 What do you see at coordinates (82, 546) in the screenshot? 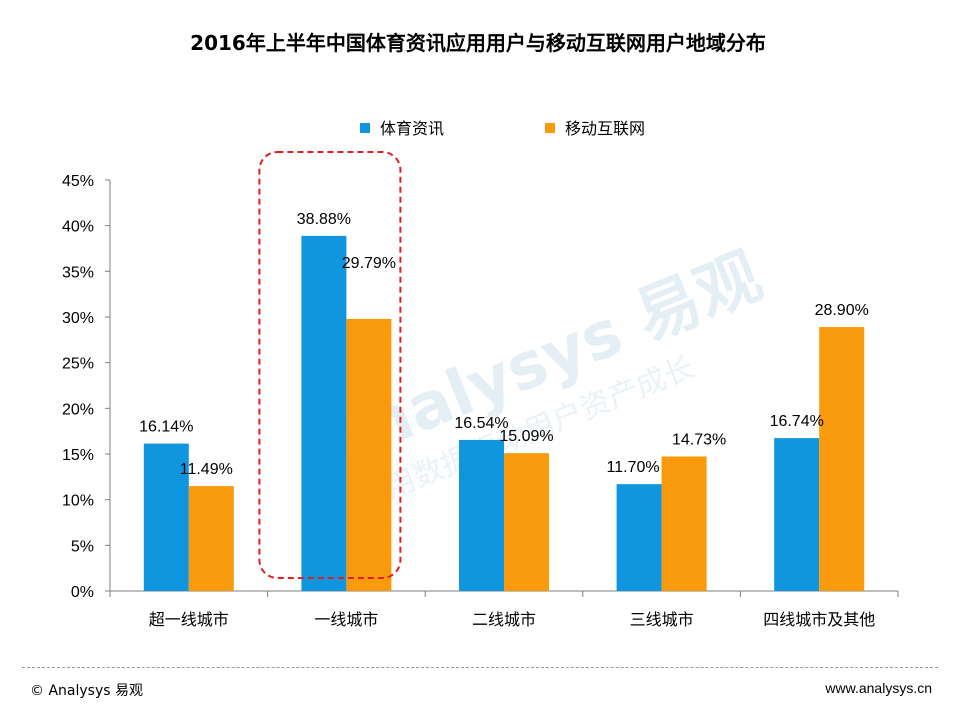
I see `y-tick-label: 5%` at bounding box center [82, 546].